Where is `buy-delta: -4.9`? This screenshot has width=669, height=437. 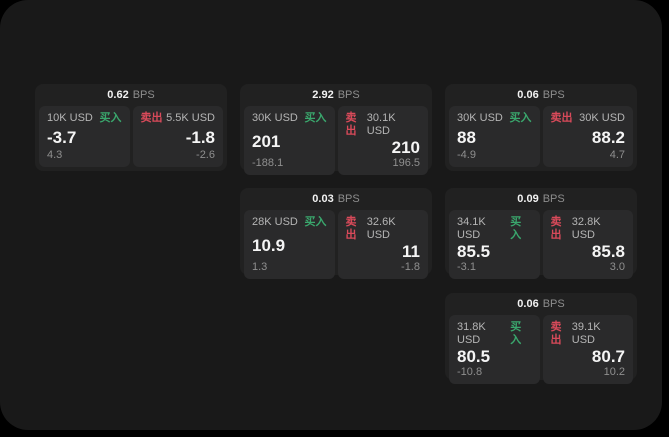
buy-delta: -4.9 is located at coordinates (466, 155).